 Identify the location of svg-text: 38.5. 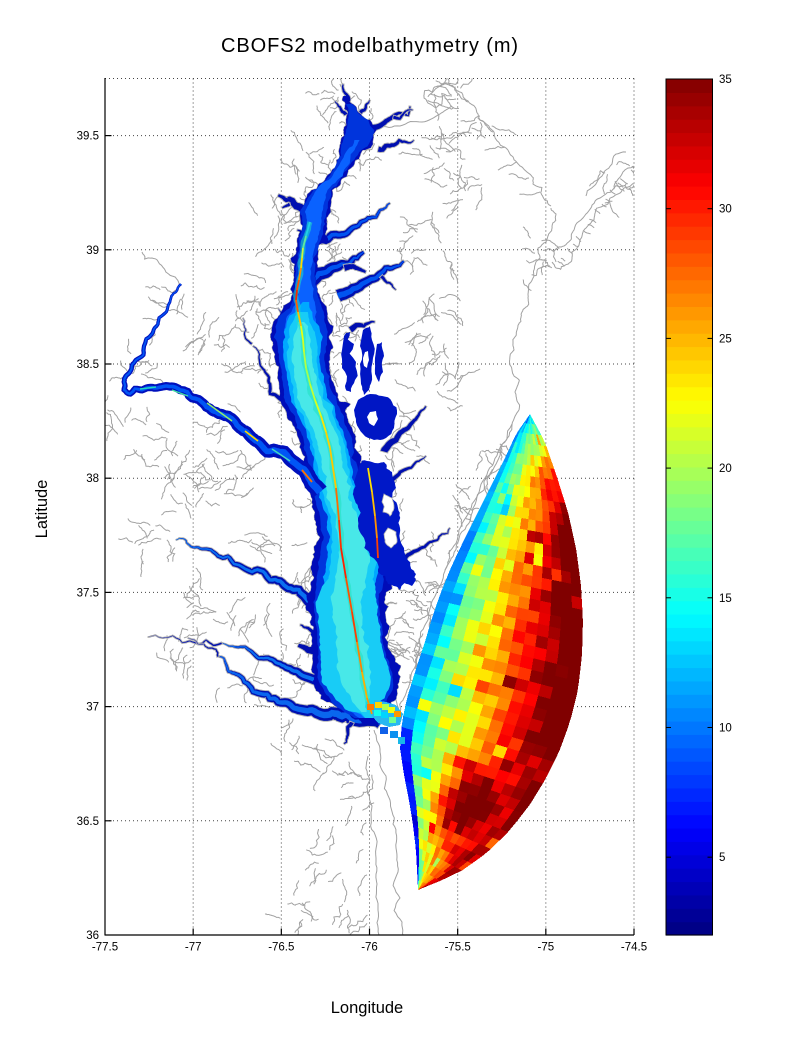
(88, 365).